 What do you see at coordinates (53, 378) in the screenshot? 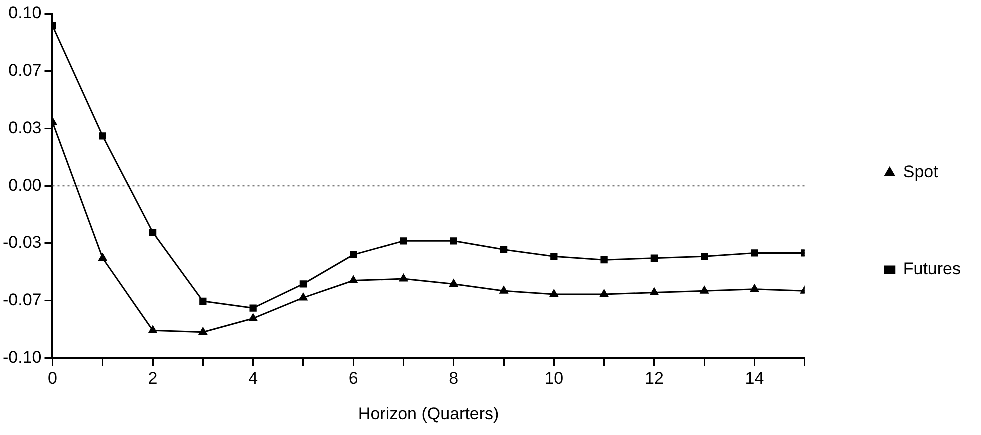
I see `x-tick-label: 0` at bounding box center [53, 378].